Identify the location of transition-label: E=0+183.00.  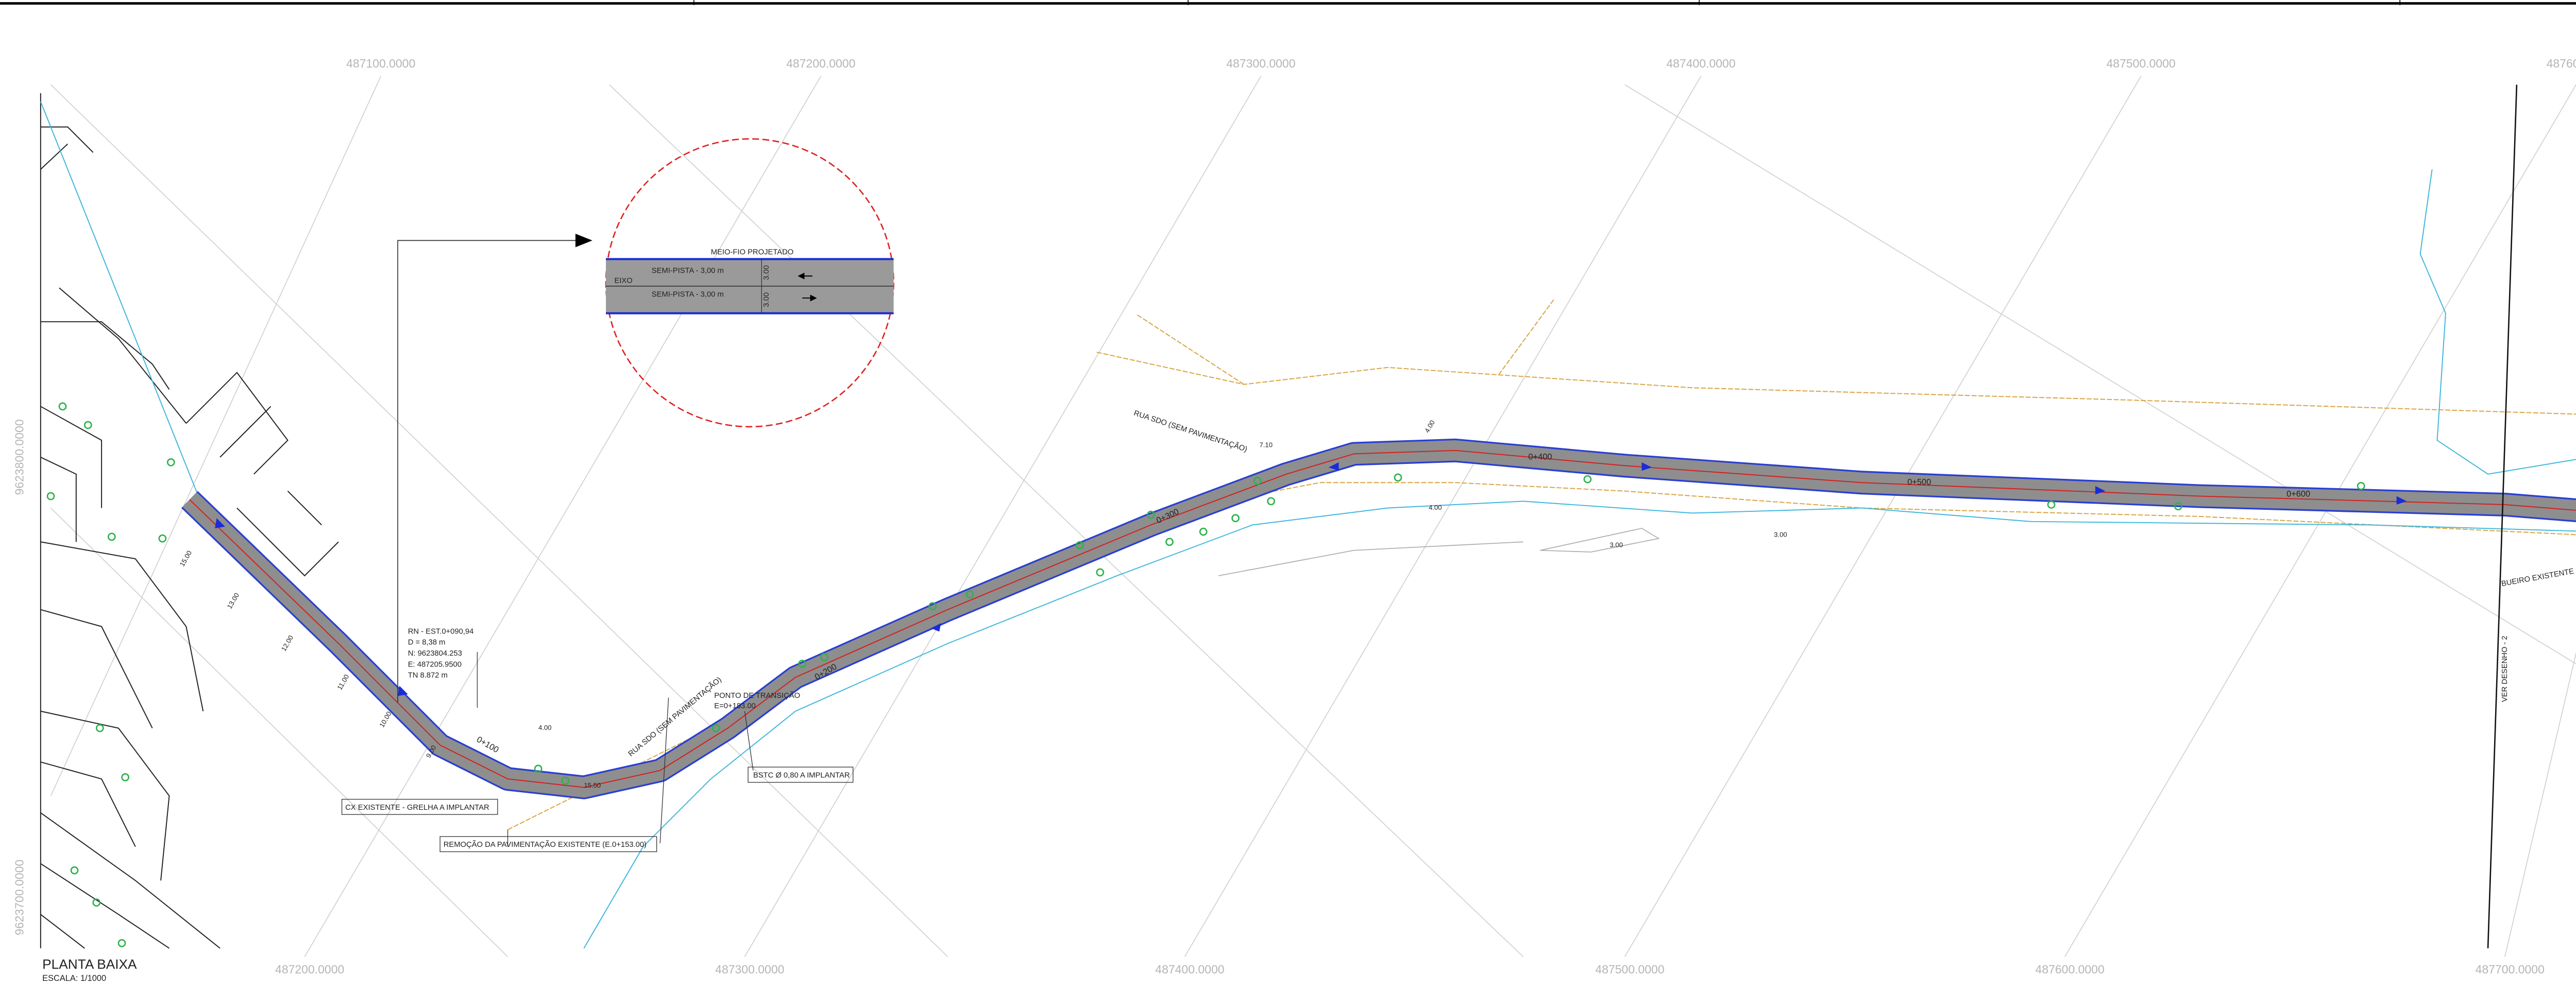
(734, 706).